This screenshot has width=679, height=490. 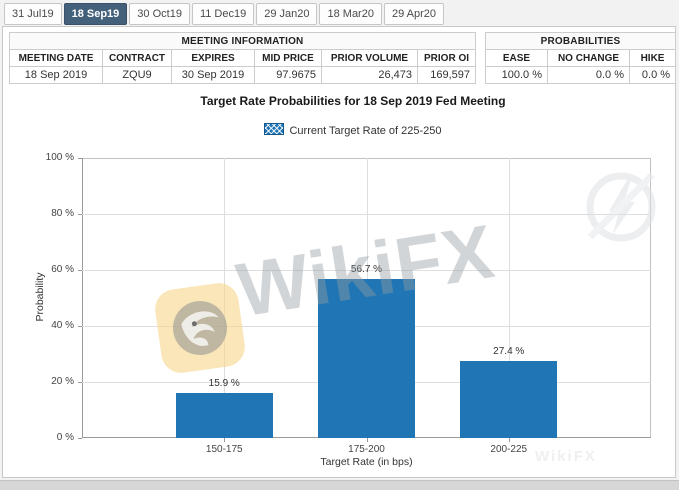 What do you see at coordinates (287, 14) in the screenshot?
I see `tab-29-jan20: 29 Jan20` at bounding box center [287, 14].